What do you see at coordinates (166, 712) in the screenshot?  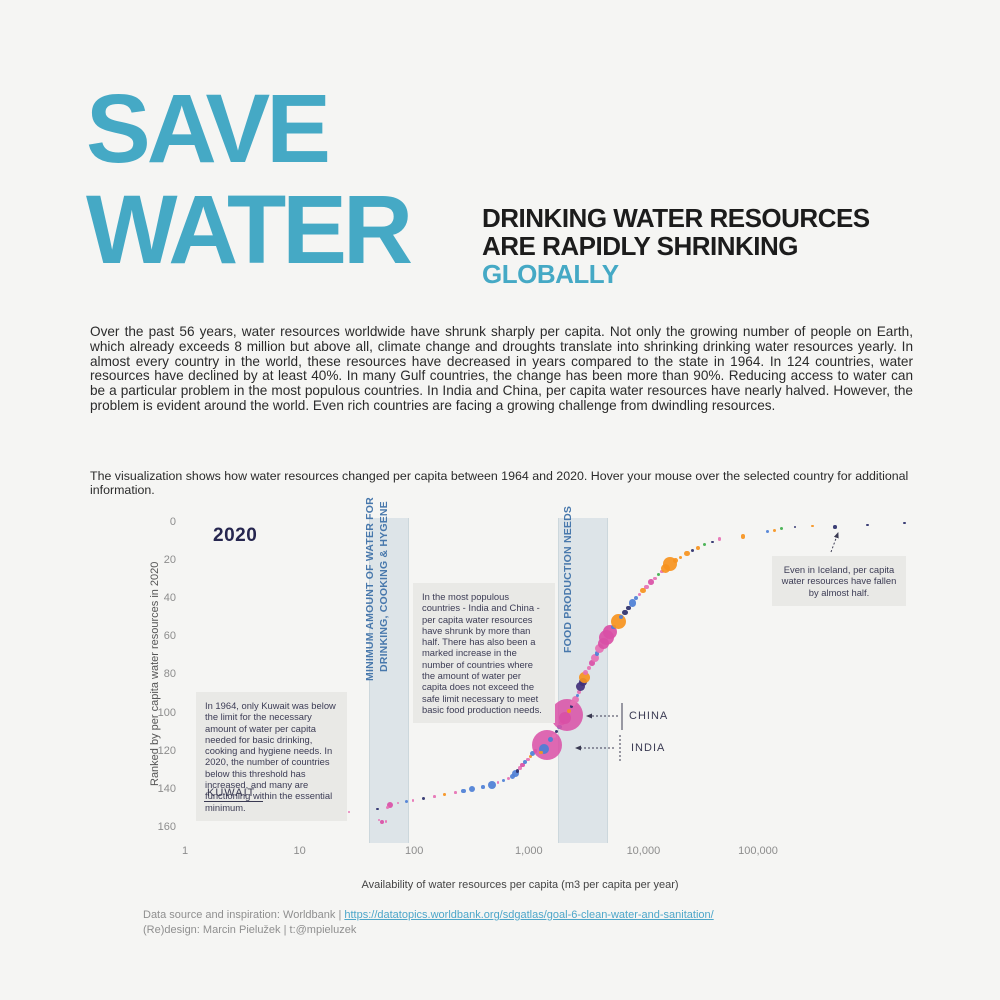 I see `y-tick-100: 100` at bounding box center [166, 712].